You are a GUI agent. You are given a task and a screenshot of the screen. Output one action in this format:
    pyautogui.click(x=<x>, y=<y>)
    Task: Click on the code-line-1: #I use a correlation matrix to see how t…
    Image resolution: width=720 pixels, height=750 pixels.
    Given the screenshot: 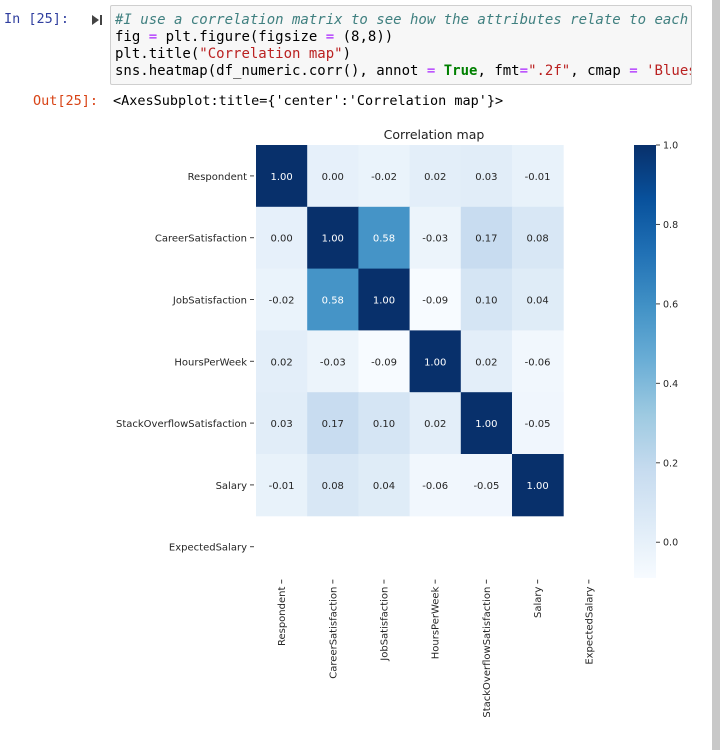 What is the action you would take?
    pyautogui.click(x=401, y=20)
    